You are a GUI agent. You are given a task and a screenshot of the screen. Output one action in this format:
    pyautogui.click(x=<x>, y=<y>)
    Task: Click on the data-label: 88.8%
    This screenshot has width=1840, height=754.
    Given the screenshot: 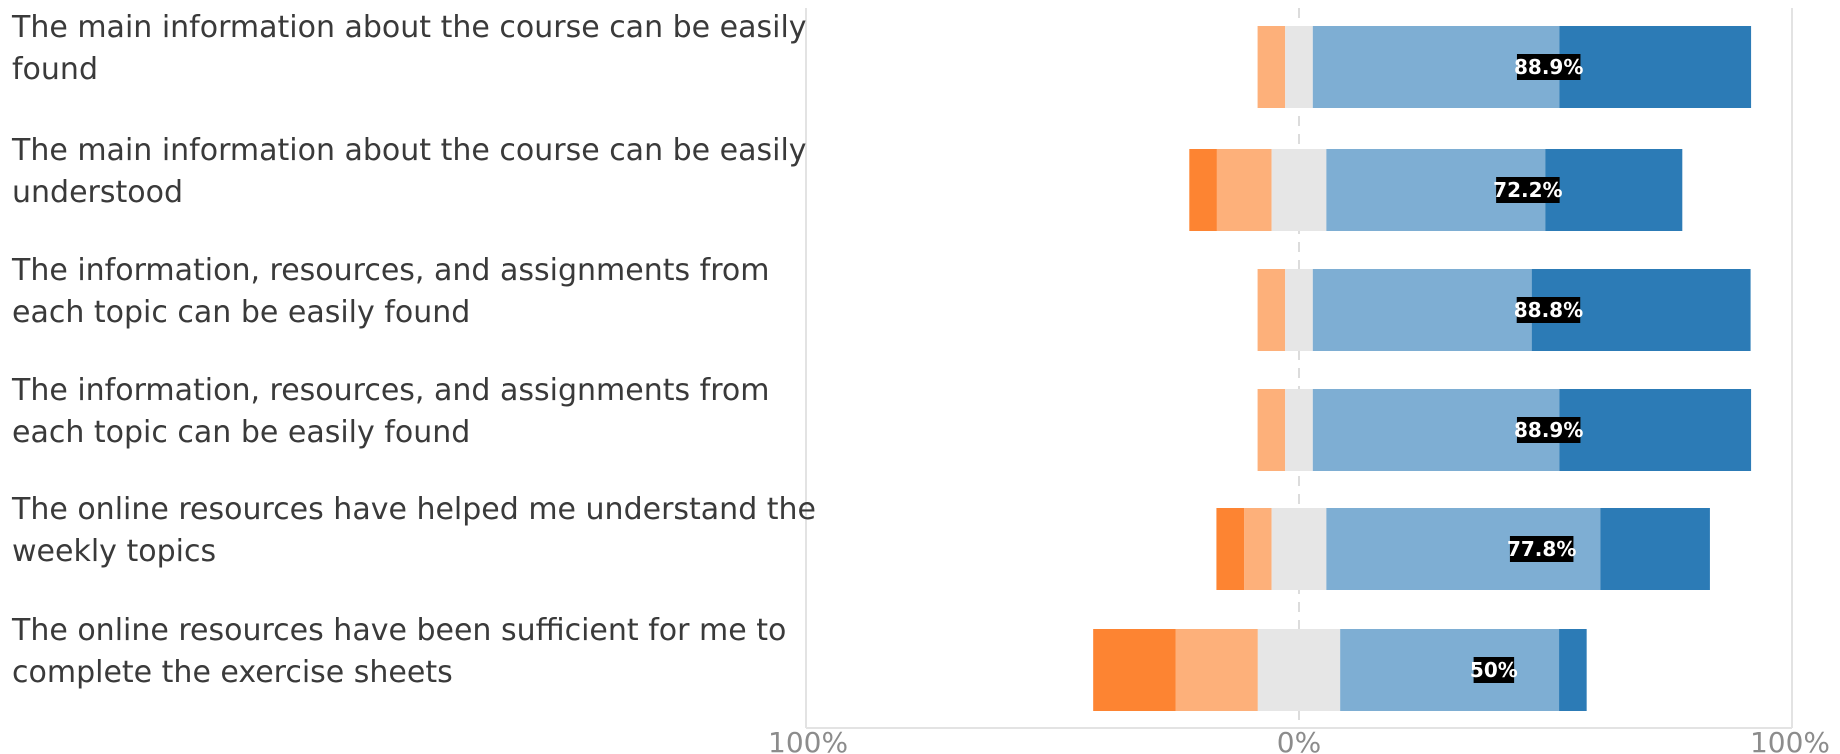 What is the action you would take?
    pyautogui.click(x=1548, y=310)
    